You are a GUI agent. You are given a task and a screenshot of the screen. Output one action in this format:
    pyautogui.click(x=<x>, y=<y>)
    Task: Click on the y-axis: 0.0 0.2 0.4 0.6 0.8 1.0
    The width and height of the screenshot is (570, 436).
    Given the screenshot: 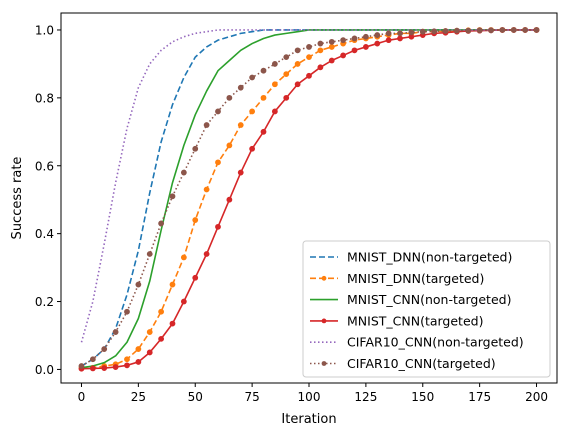 What is the action you would take?
    pyautogui.click(x=48, y=200)
    